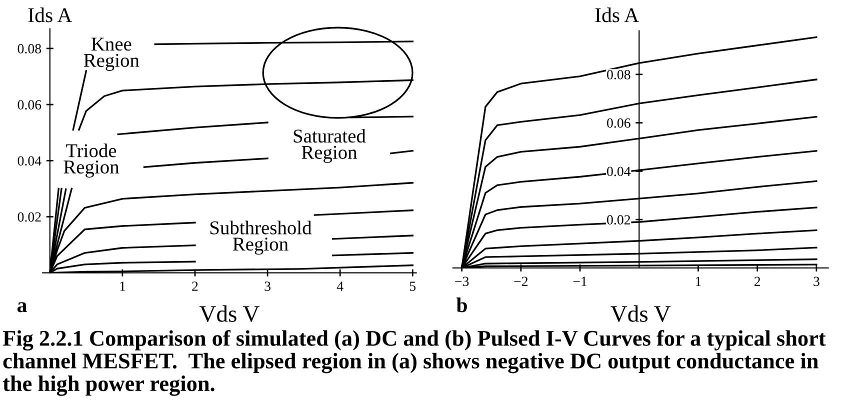 This screenshot has width=853, height=406. I want to click on x-tick-label: 5, so click(413, 286).